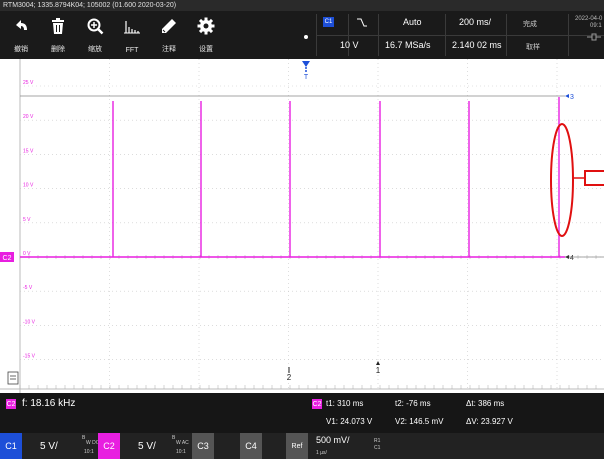  I want to click on c2-scale: 5 V/, so click(147, 446).